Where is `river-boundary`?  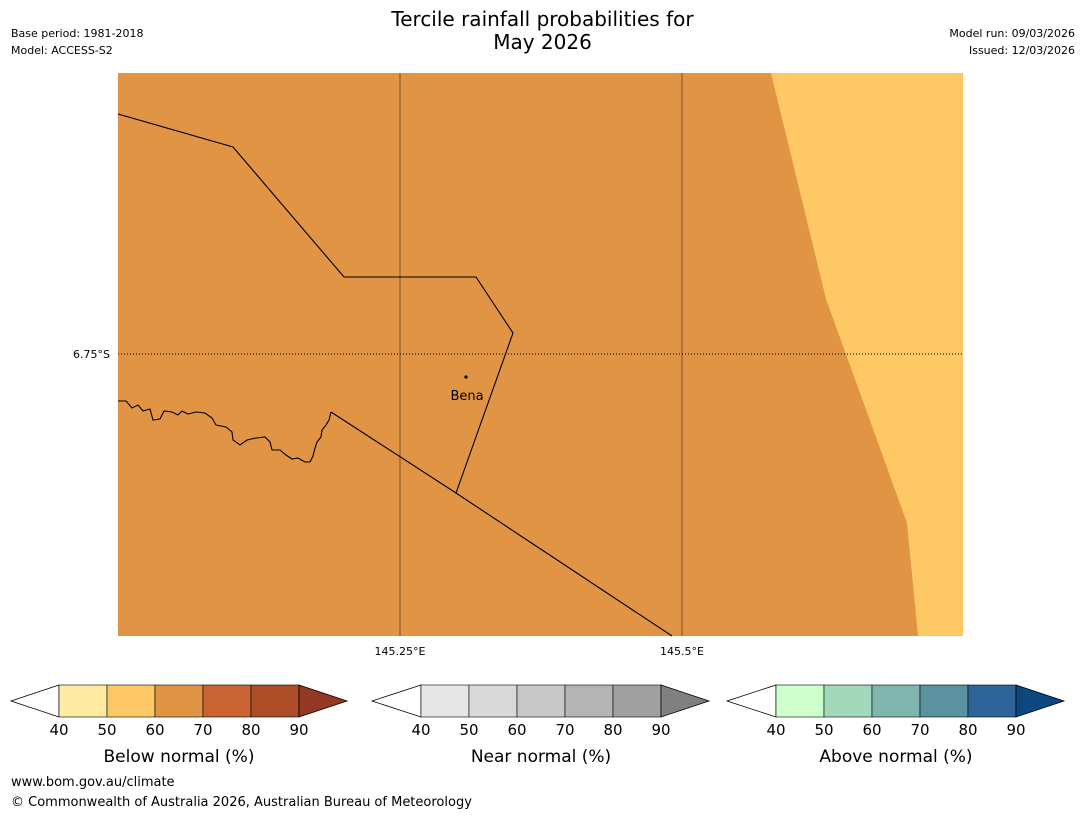
river-boundary is located at coordinates (225, 431).